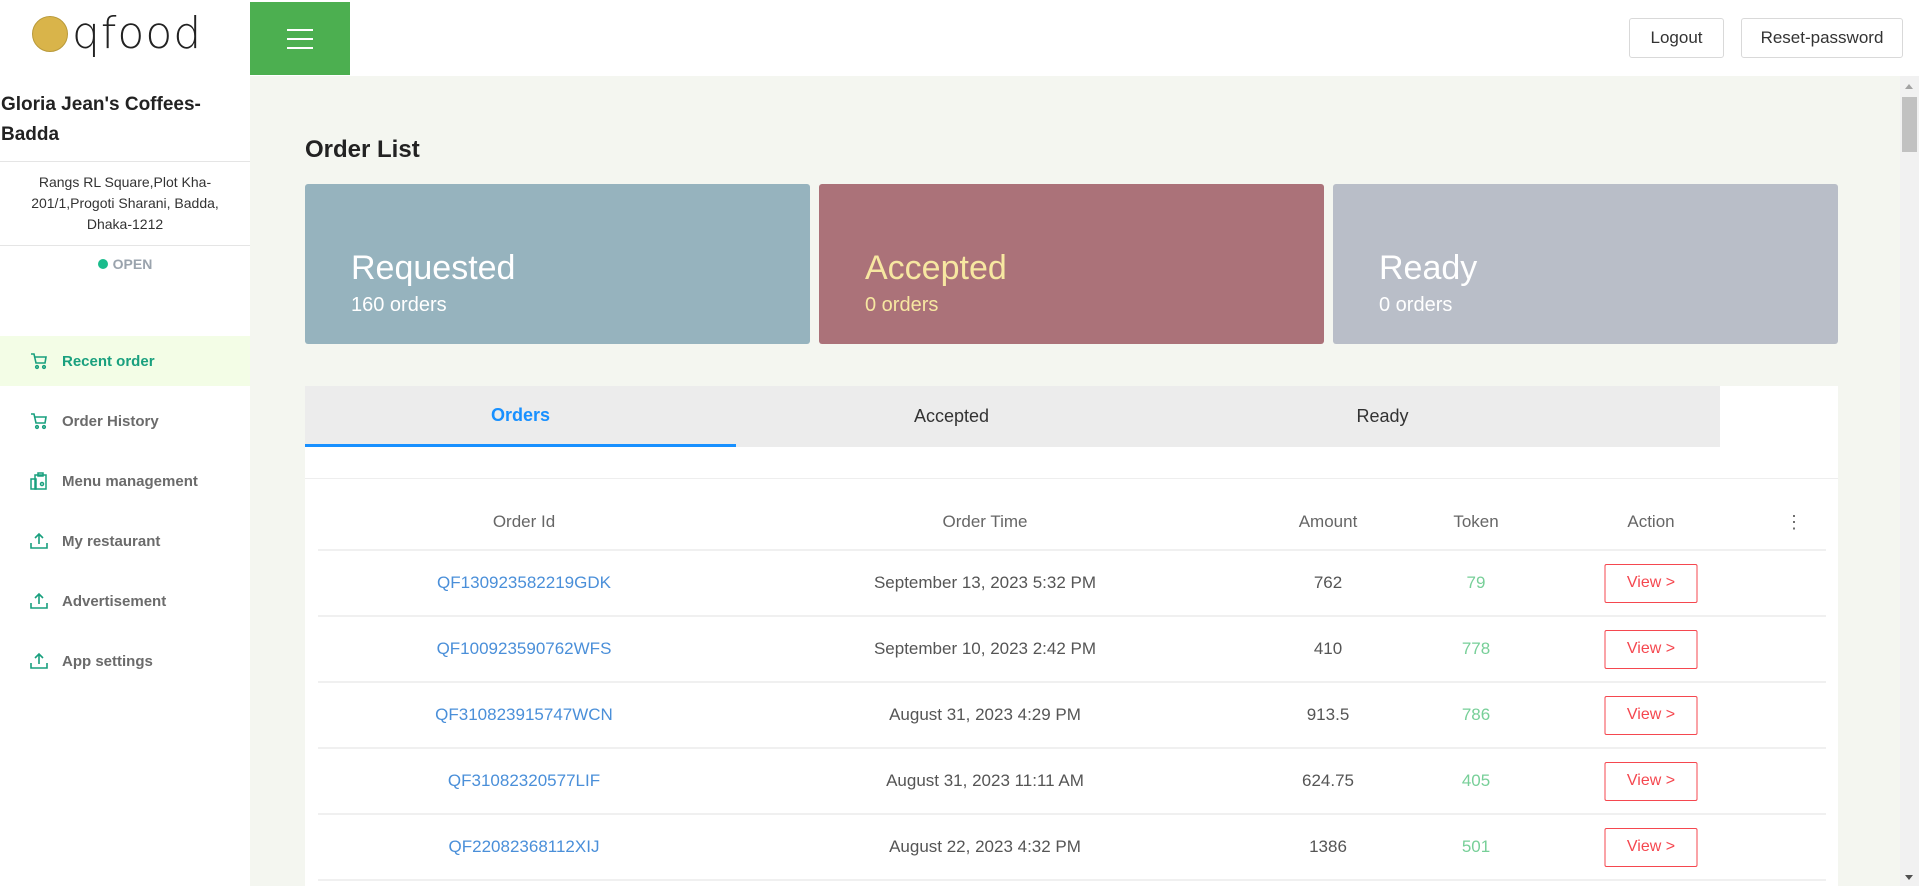 The image size is (1919, 886). What do you see at coordinates (137, 33) in the screenshot?
I see `logo-text: qfood` at bounding box center [137, 33].